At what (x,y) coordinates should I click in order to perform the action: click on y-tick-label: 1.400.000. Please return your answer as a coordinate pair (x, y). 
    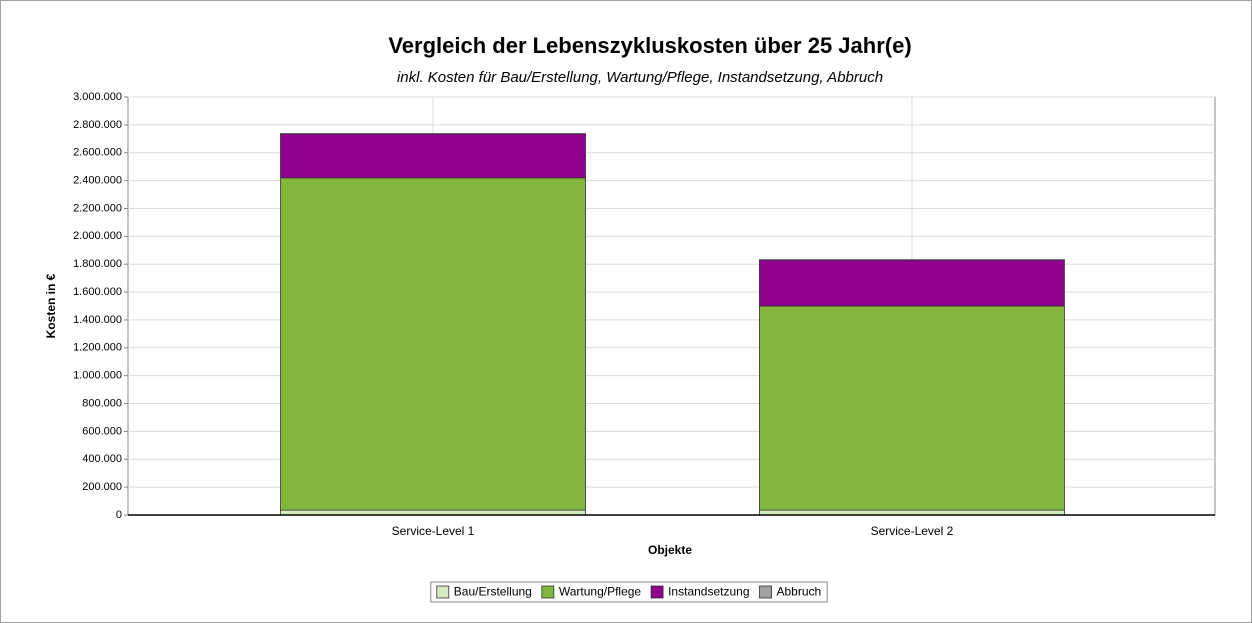
    Looking at the image, I should click on (97, 320).